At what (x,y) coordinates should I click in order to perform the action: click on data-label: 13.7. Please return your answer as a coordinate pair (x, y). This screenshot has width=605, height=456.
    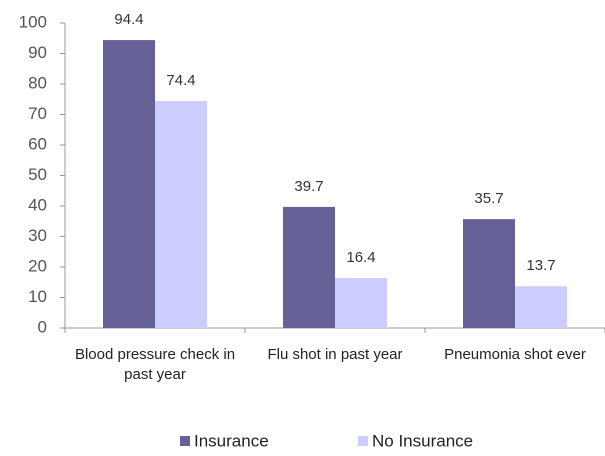
    Looking at the image, I should click on (540, 265).